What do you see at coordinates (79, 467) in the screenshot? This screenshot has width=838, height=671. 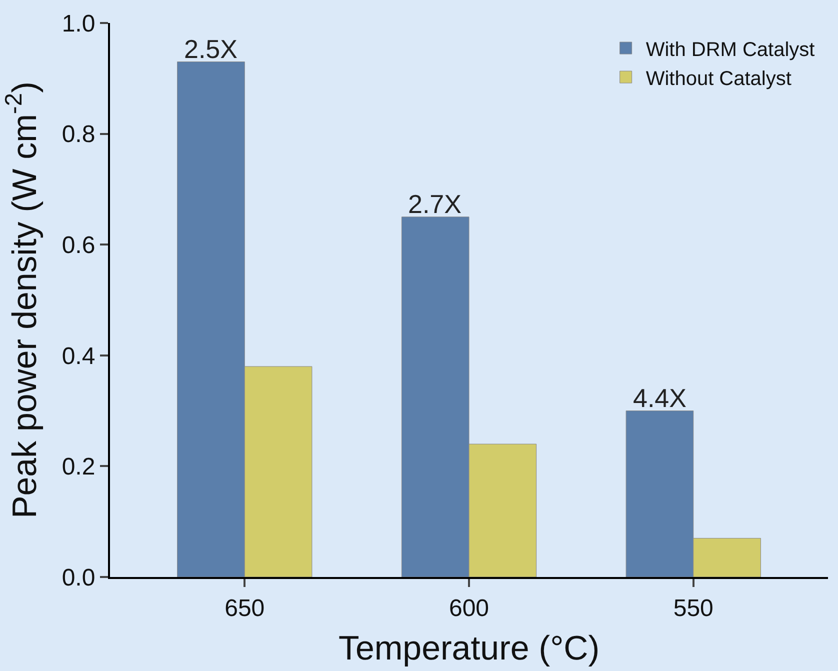 I see `y-tick-label: 0.2` at bounding box center [79, 467].